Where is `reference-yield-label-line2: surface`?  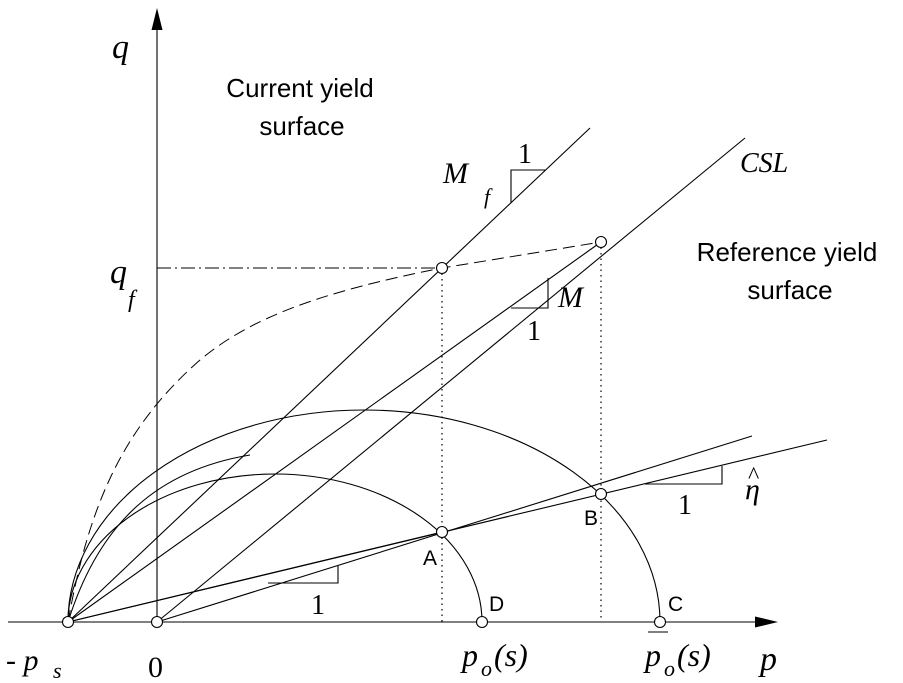
reference-yield-label-line2: surface is located at coordinates (789, 290).